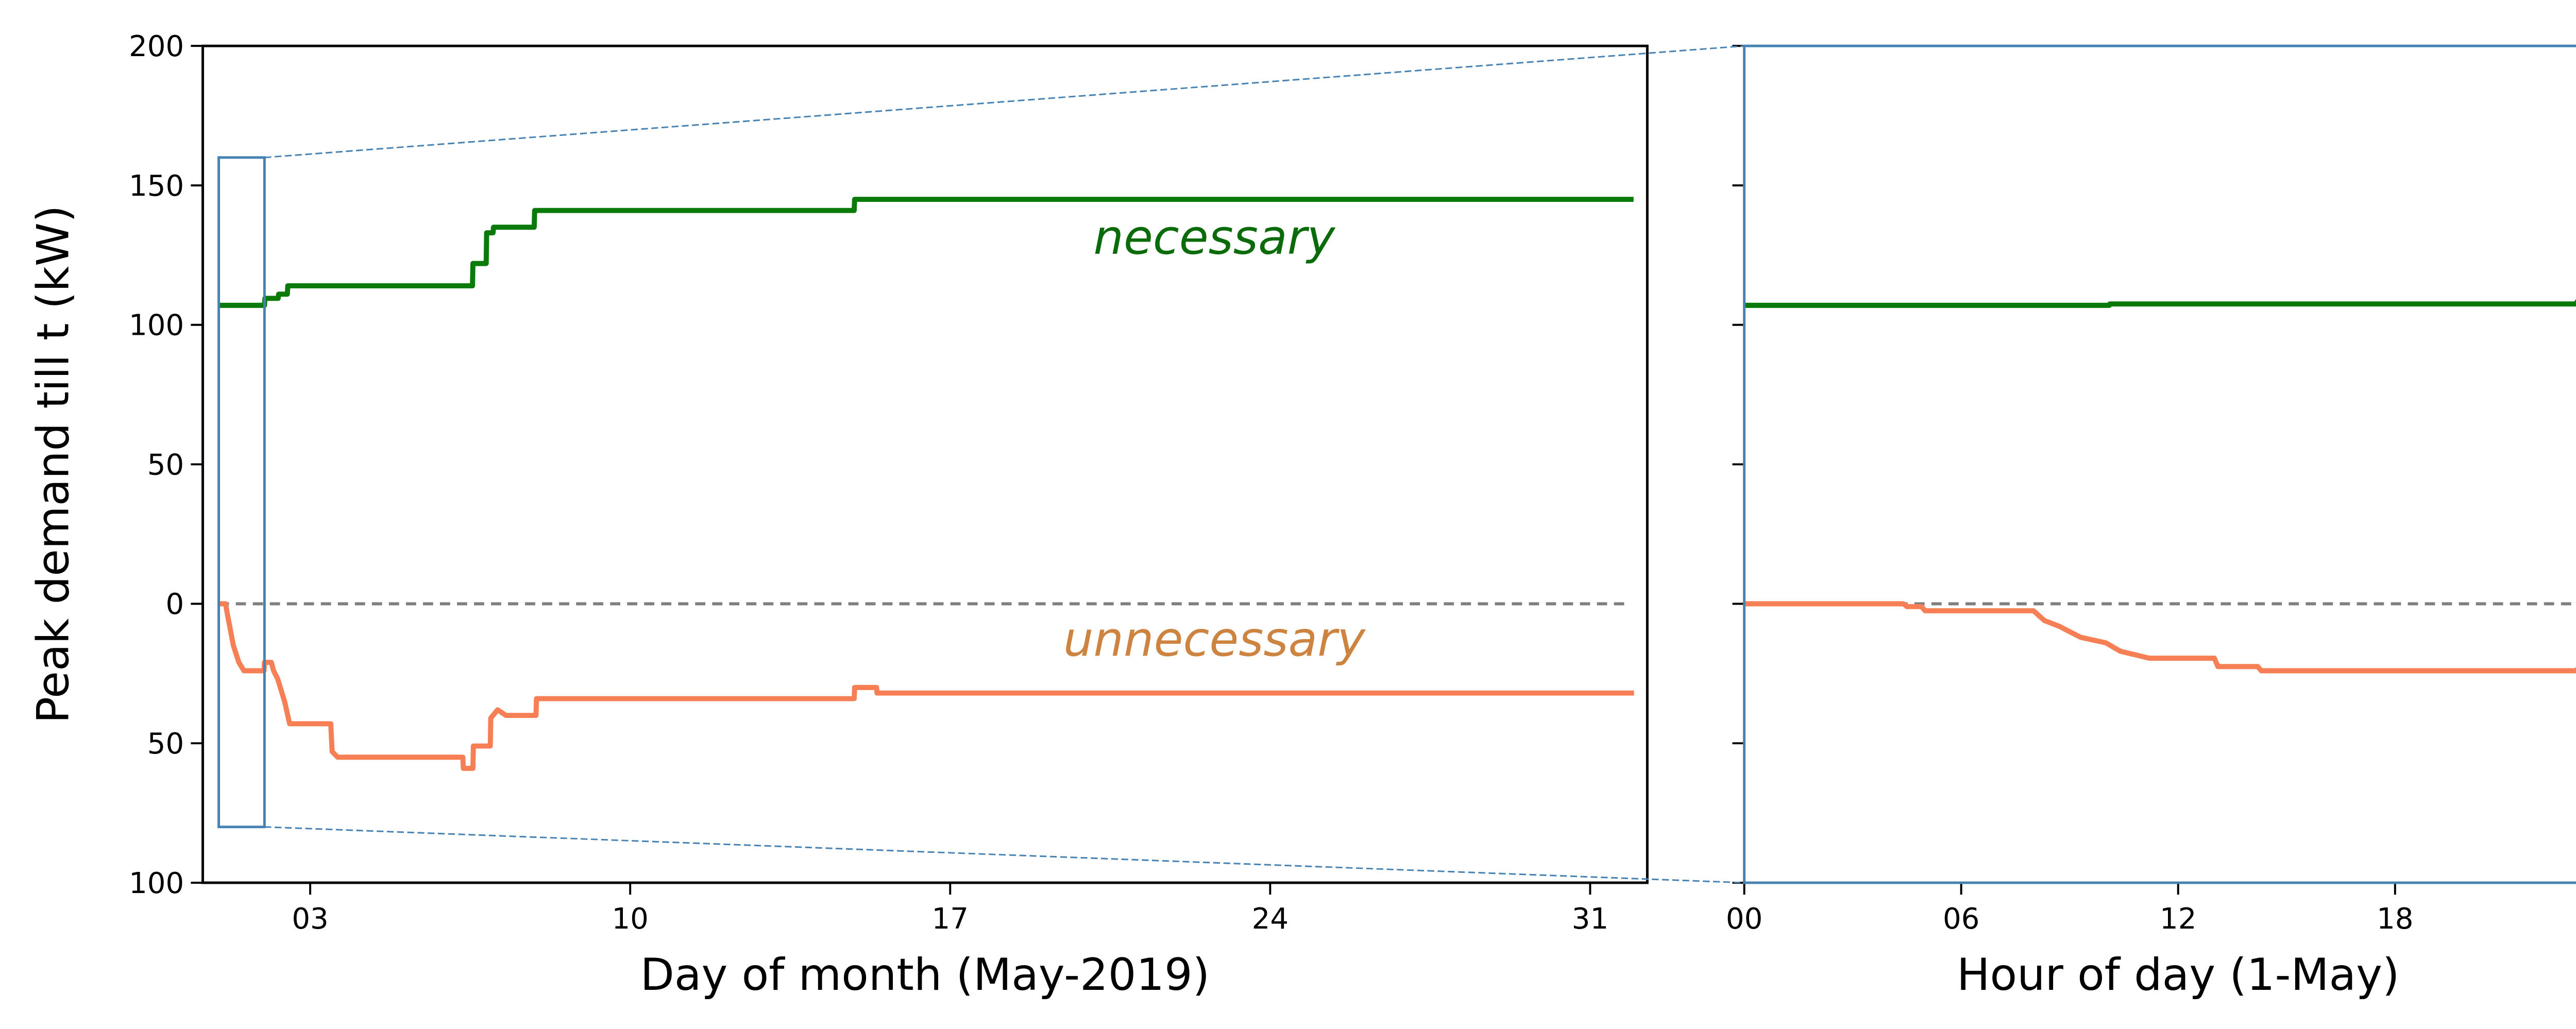  I want to click on series-label: necessary, so click(1214, 237).